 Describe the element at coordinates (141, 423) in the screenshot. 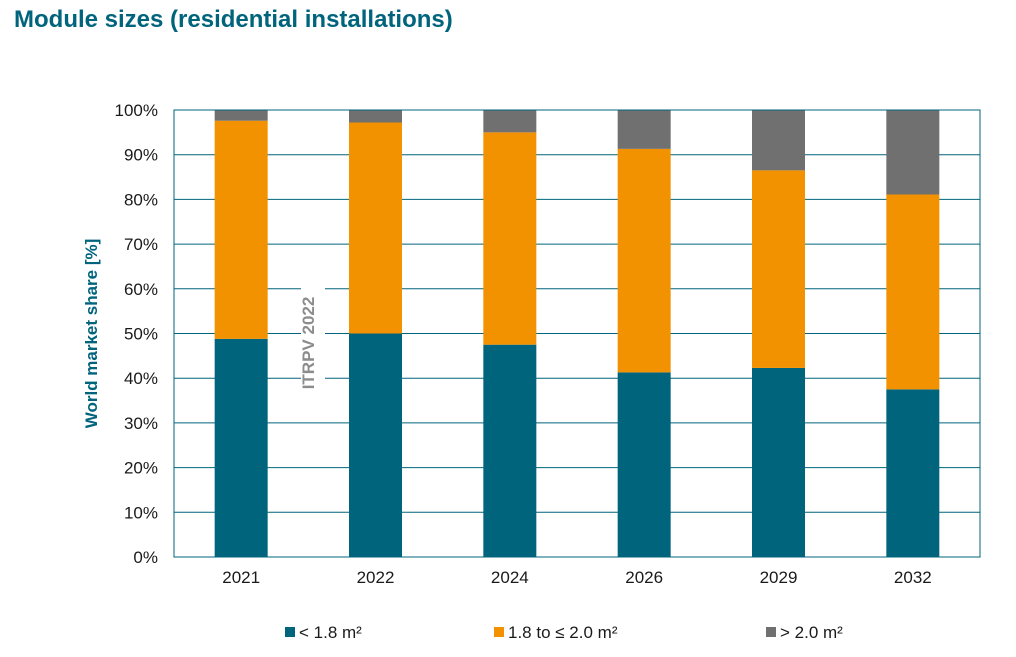

I see `y-tick-label: 30%` at that location.